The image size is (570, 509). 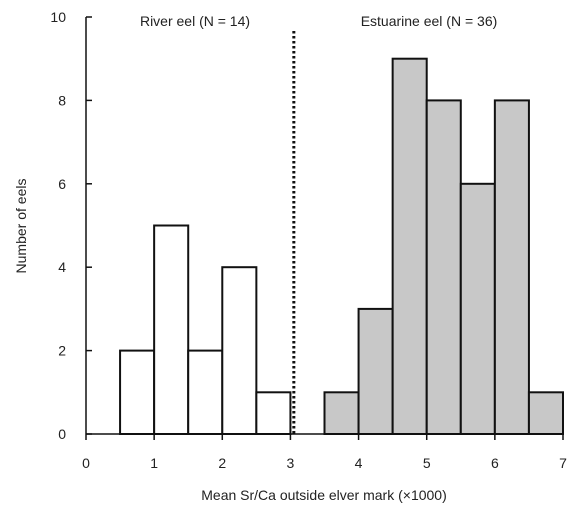 What do you see at coordinates (195, 21) in the screenshot?
I see `river-eel-label: River eel (N = 14)` at bounding box center [195, 21].